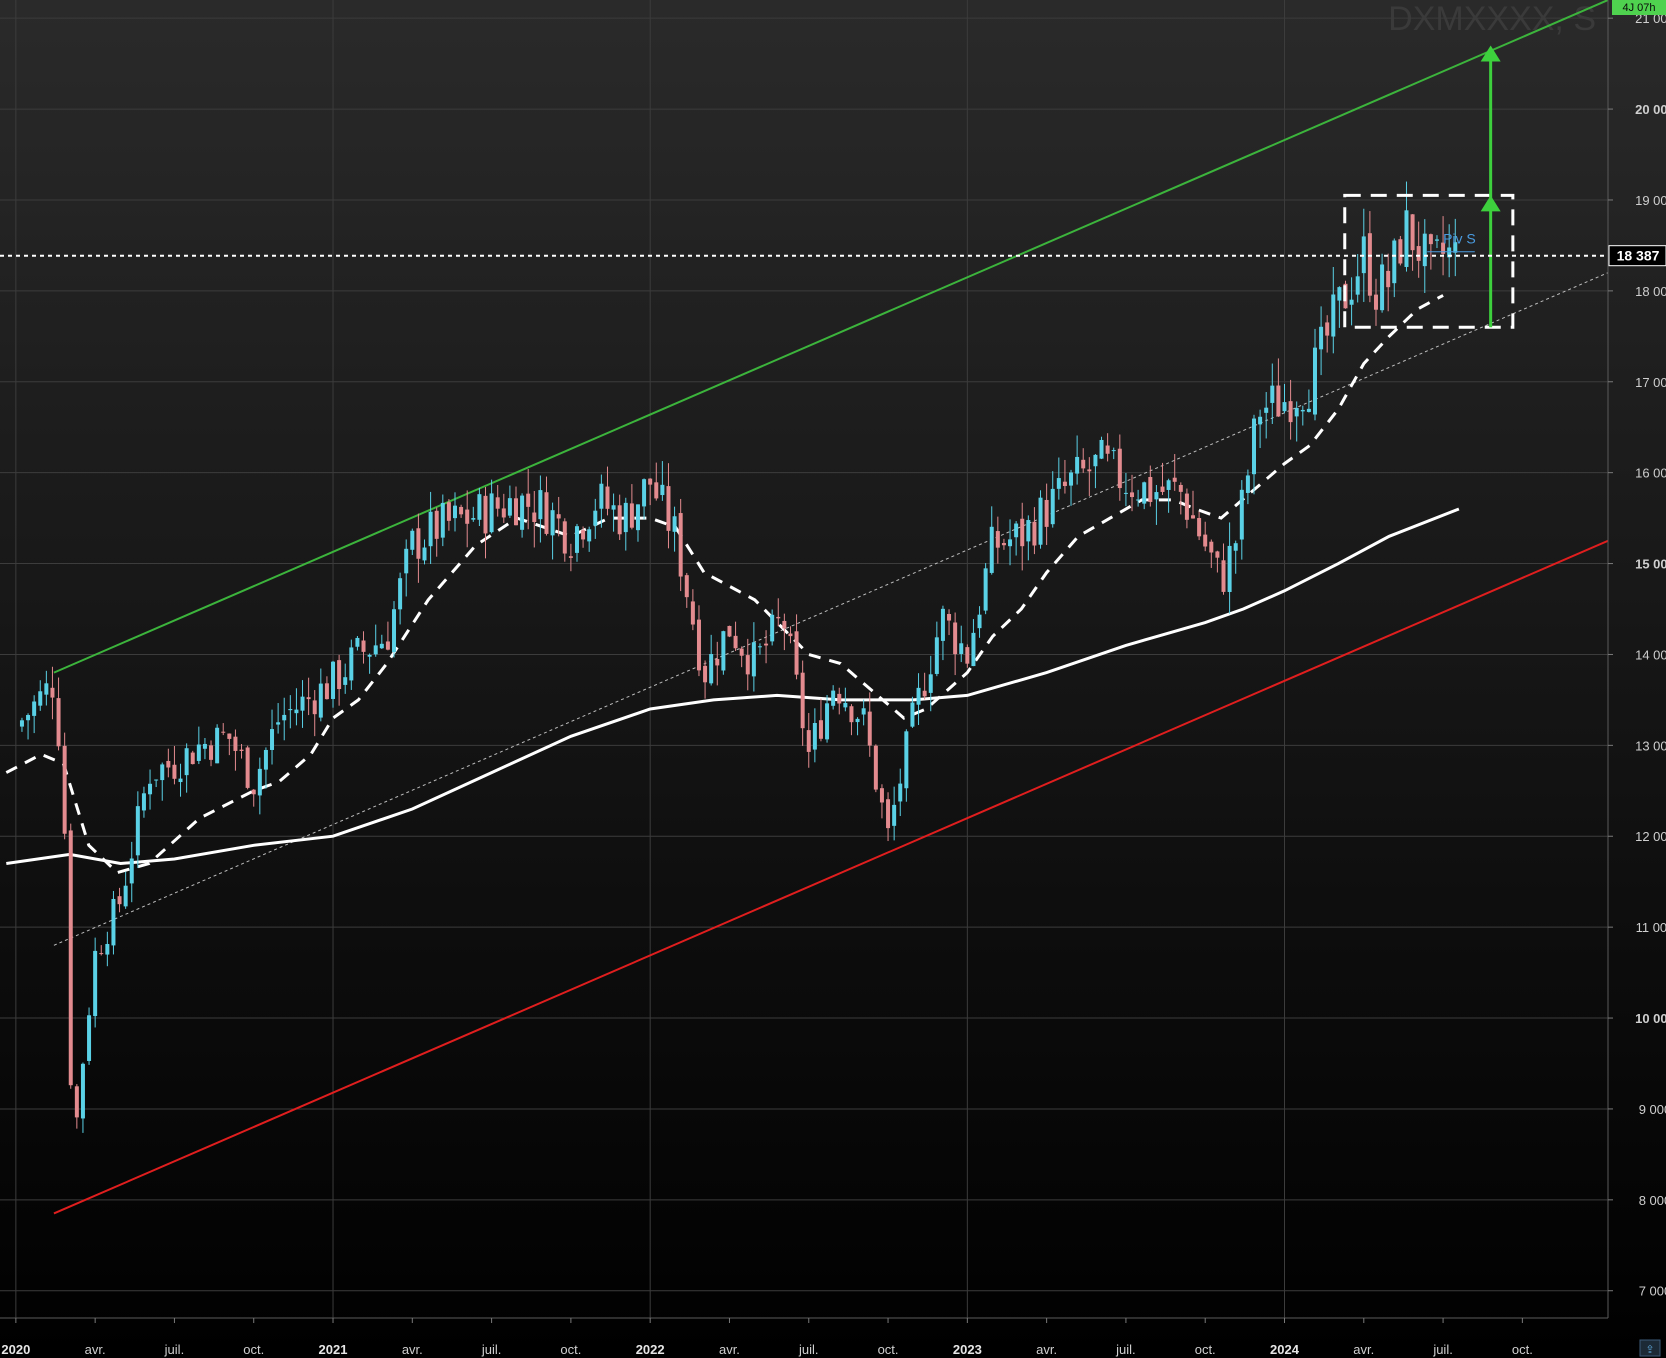 Image resolution: width=1666 pixels, height=1358 pixels. I want to click on y-tick-label: 17 000, so click(1650, 382).